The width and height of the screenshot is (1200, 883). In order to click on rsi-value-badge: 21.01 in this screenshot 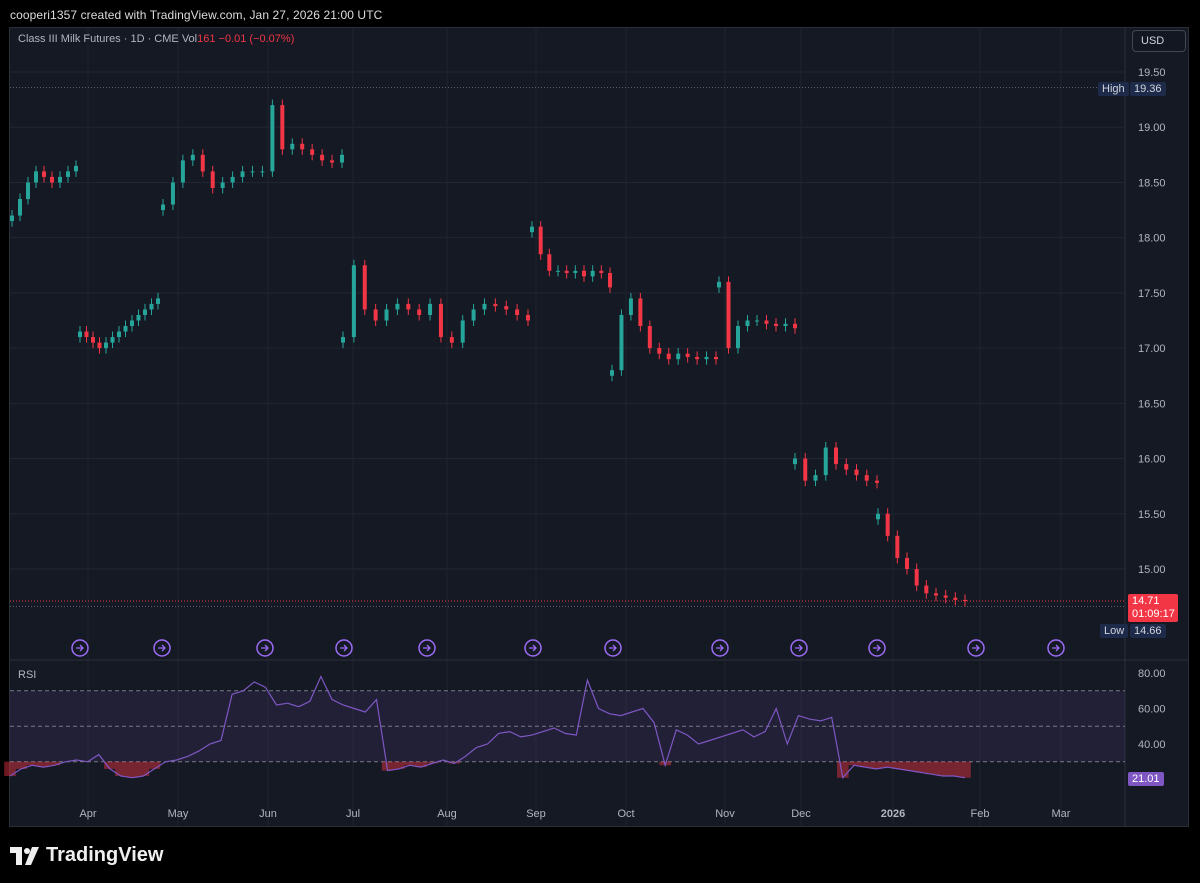, I will do `click(1146, 779)`.